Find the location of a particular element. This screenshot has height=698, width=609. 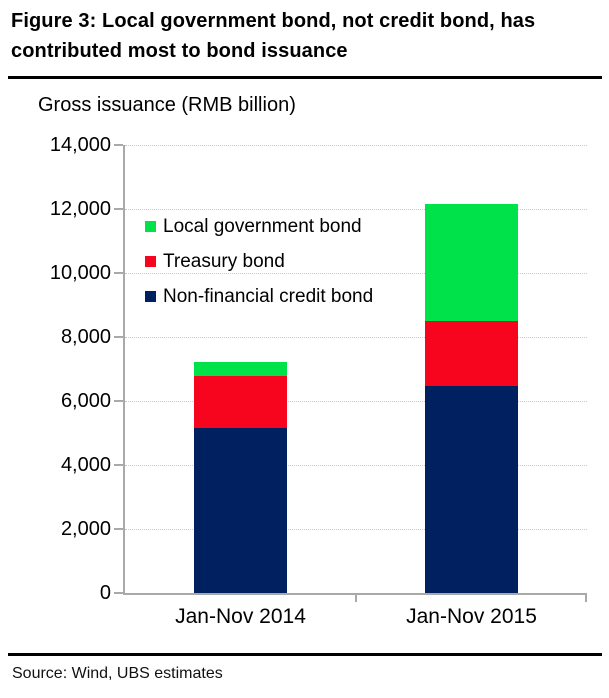

y-axis-tick-label: 0 is located at coordinates (105, 593).